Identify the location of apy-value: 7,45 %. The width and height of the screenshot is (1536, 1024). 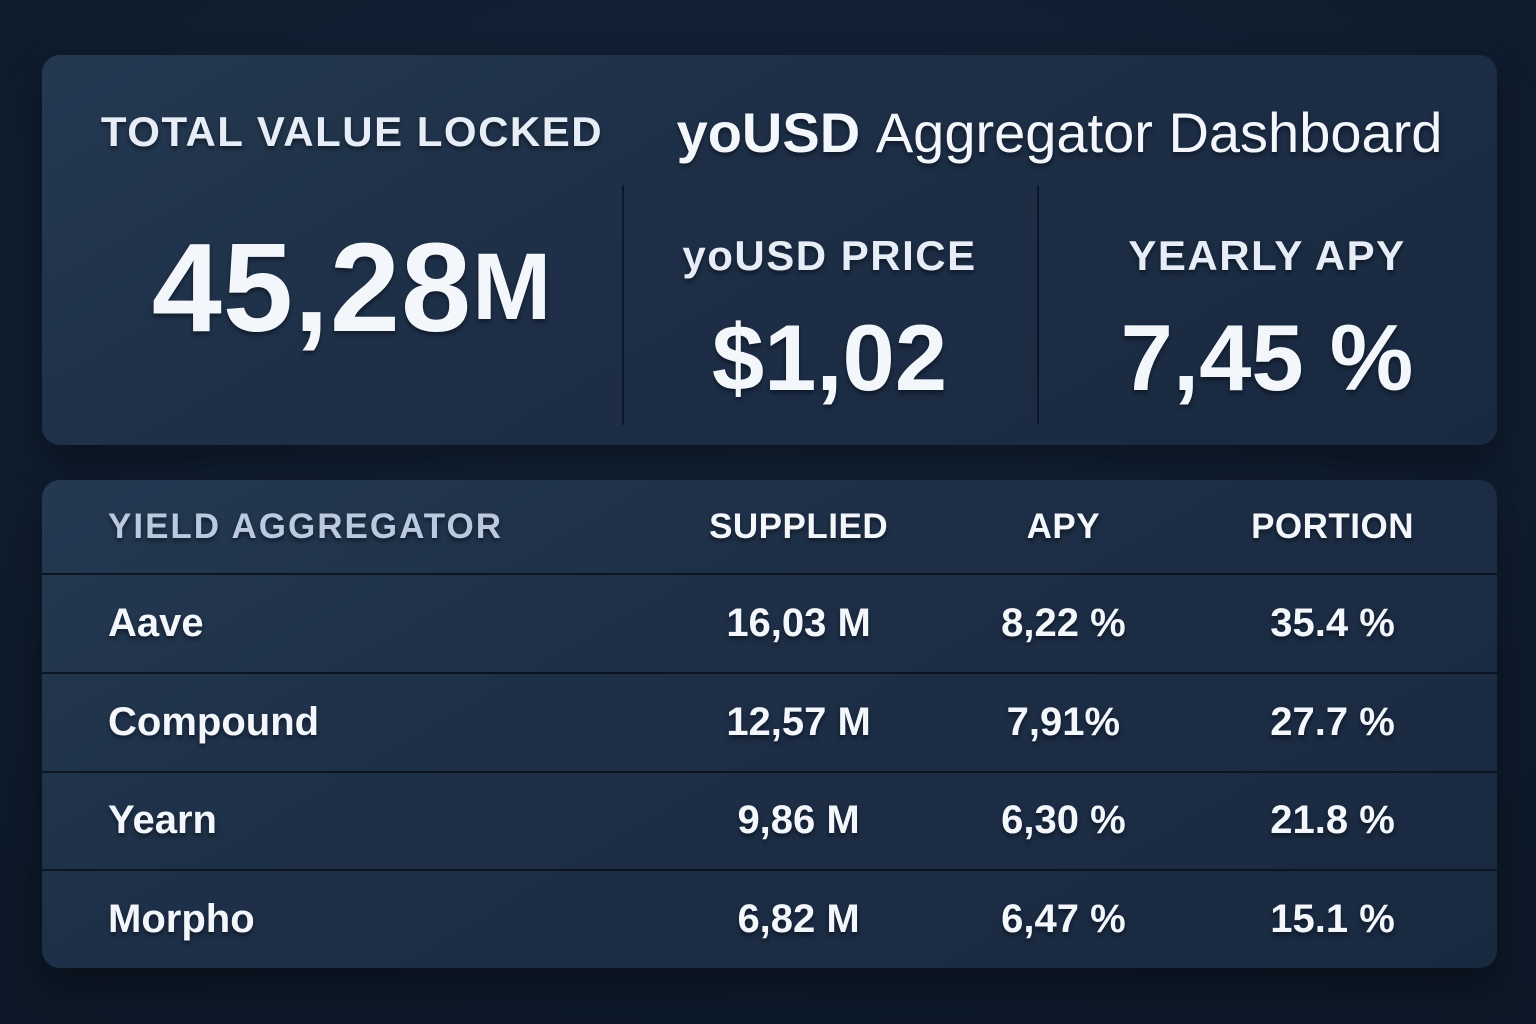
(1267, 357).